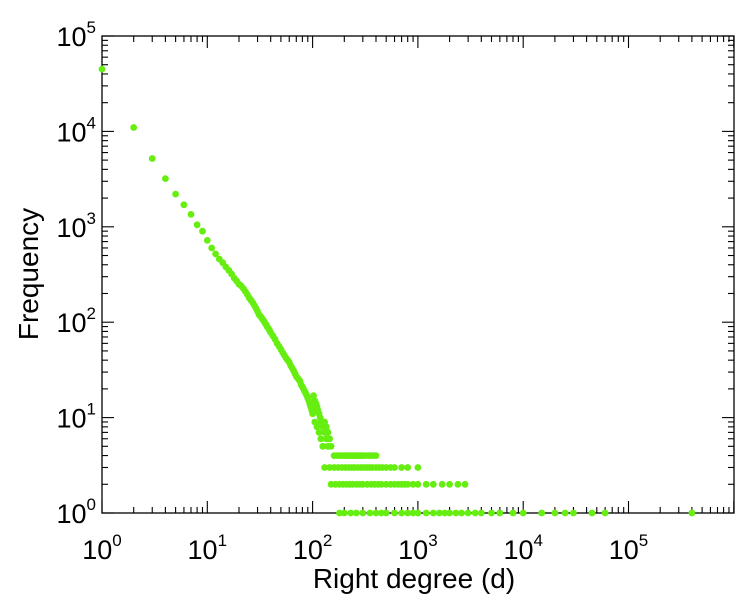 The image size is (738, 600). What do you see at coordinates (629, 548) in the screenshot?
I see `x-tick-label: 10⁵` at bounding box center [629, 548].